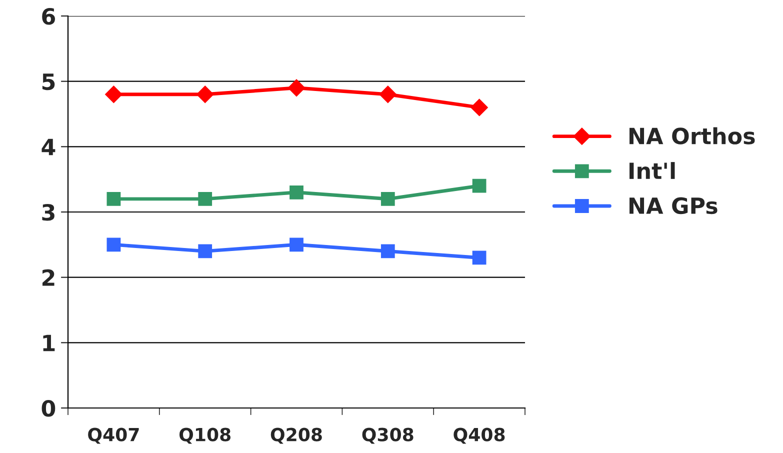 The height and width of the screenshot is (453, 783). Describe the element at coordinates (388, 436) in the screenshot. I see `x-tick-label: Q308` at that location.